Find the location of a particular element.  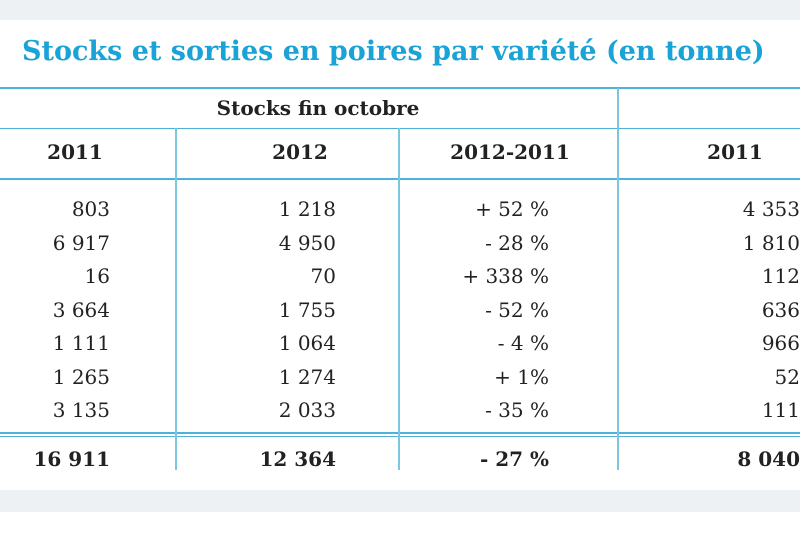

cell: 70 is located at coordinates (323, 276).